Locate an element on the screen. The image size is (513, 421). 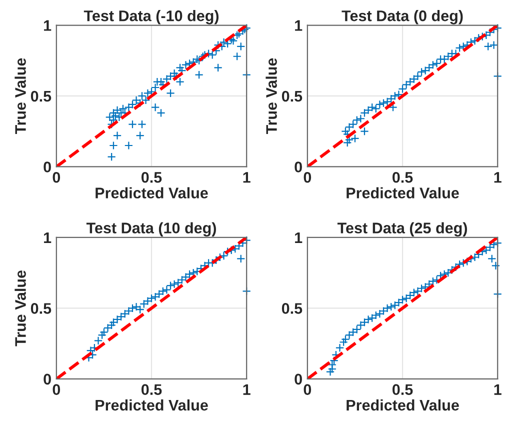
chart-title: Test Data (10 deg) is located at coordinates (151, 229).